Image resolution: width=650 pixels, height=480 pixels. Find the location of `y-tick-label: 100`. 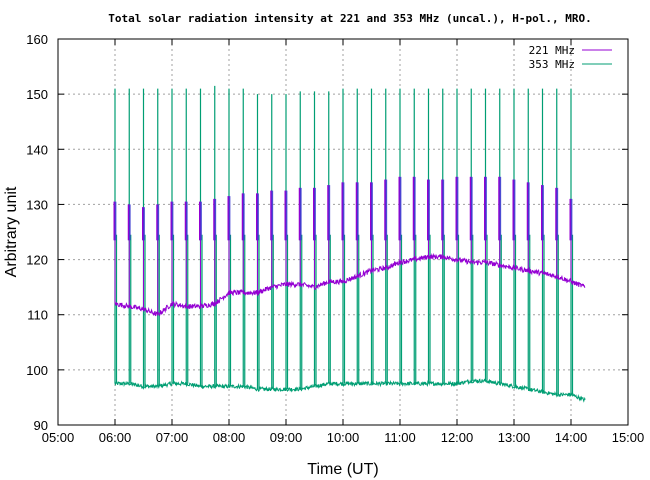

y-tick-label: 100 is located at coordinates (37, 370).